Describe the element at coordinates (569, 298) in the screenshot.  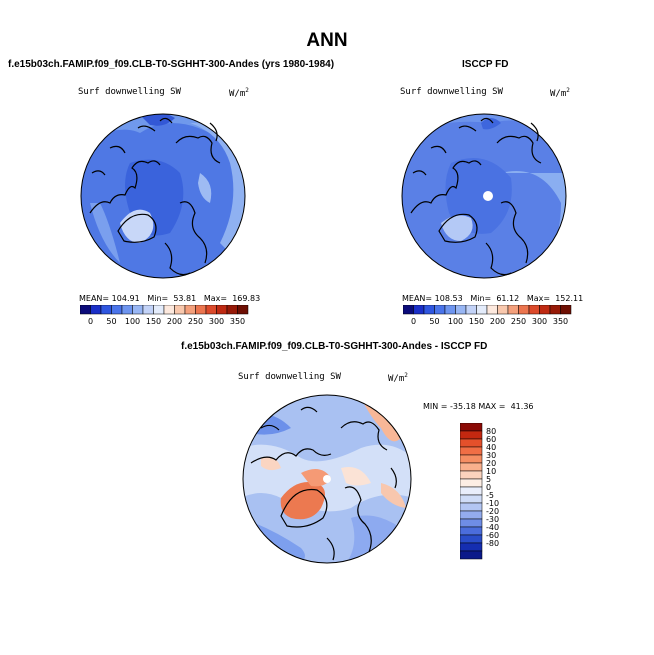
I see `right-max-value: 152.11` at that location.